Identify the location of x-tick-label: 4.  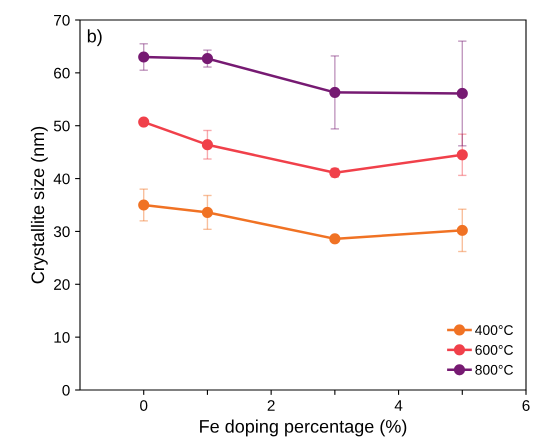
(398, 405).